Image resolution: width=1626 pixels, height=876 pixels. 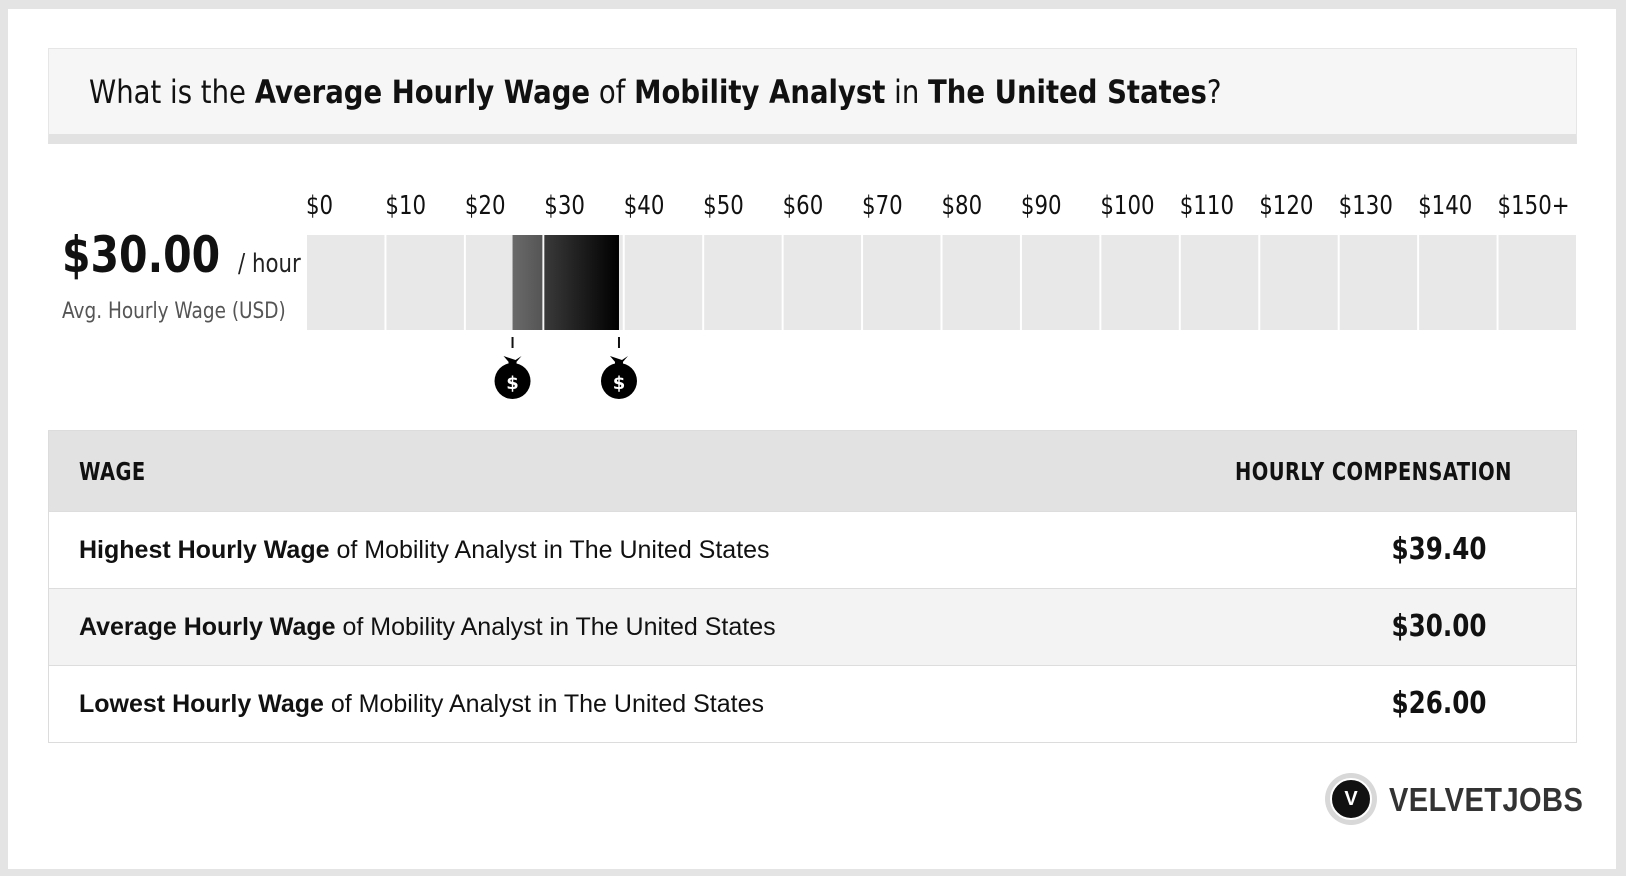 I want to click on row-value: $26.00, so click(x=1439, y=703).